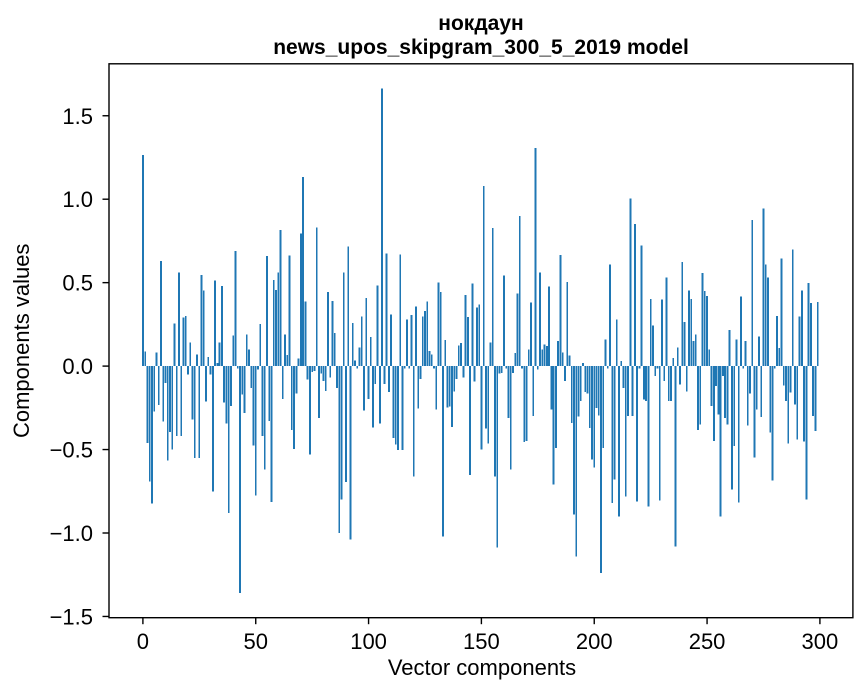  I want to click on svg-text: −0.5, so click(71, 450).